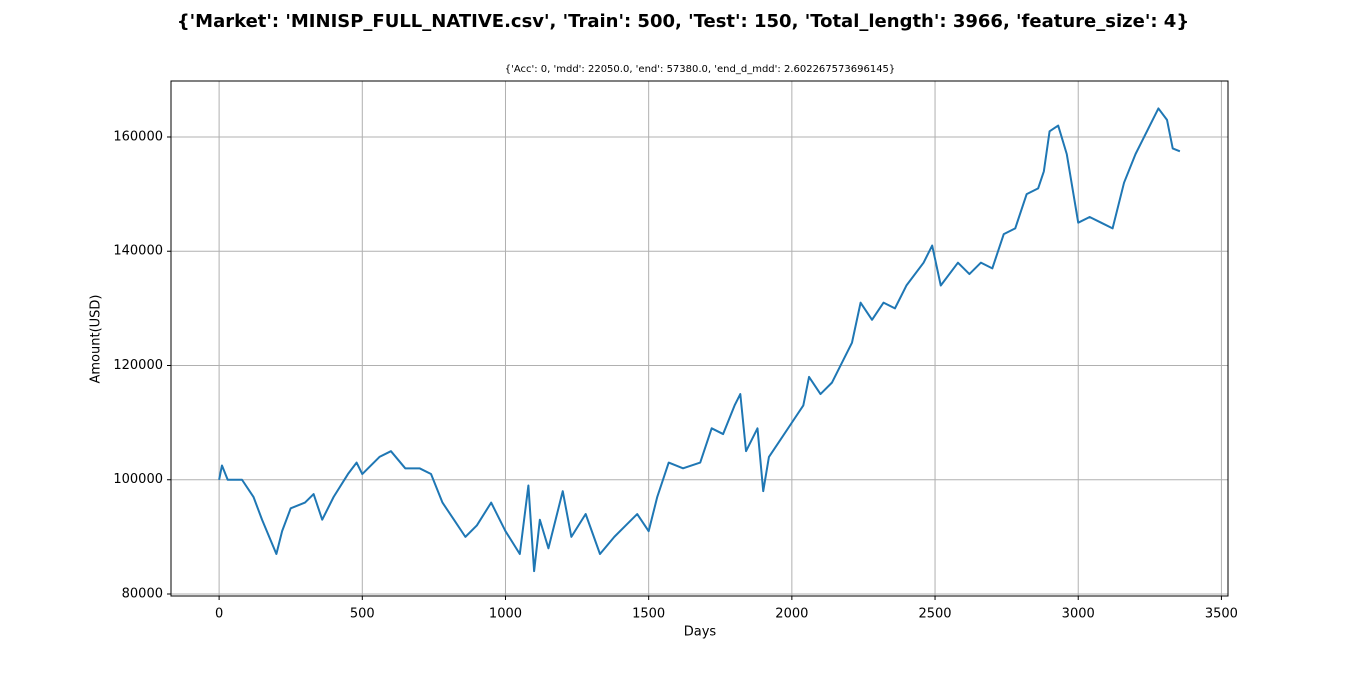 This screenshot has height=675, width=1366. What do you see at coordinates (142, 594) in the screenshot?
I see `y-tick-label: 80000` at bounding box center [142, 594].